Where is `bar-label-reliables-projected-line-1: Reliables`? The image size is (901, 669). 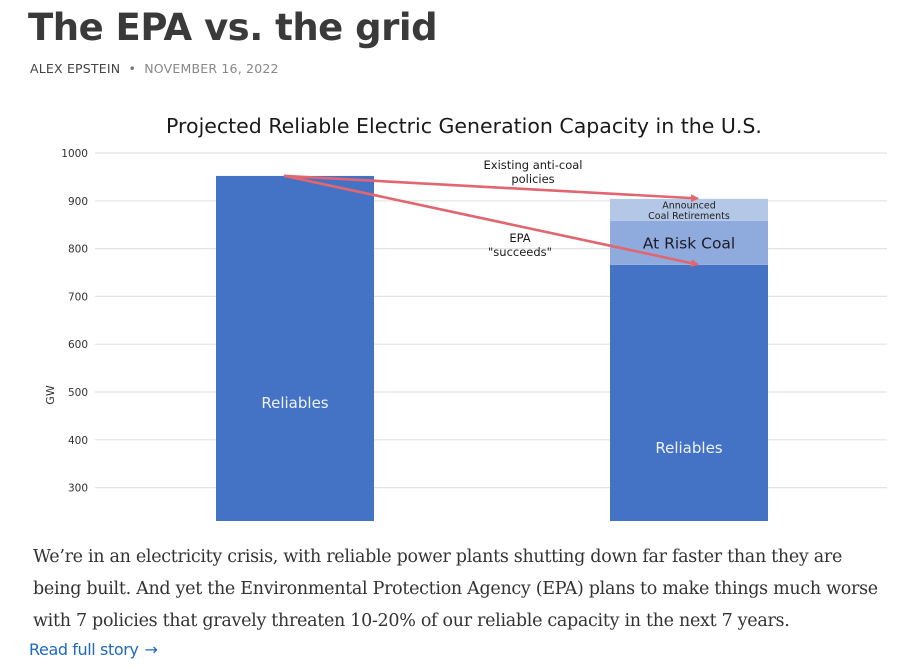
bar-label-reliables-projected-line-1: Reliables is located at coordinates (688, 448).